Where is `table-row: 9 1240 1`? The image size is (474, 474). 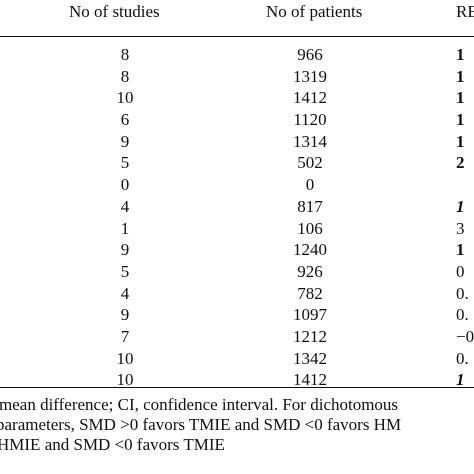
table-row: 9 1240 1 is located at coordinates (237, 250).